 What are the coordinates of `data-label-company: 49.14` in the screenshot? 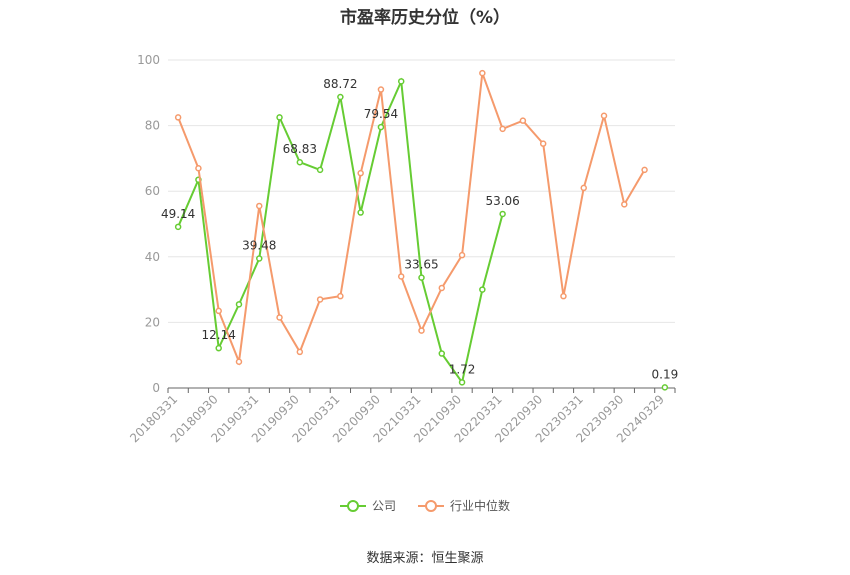 It's located at (178, 214).